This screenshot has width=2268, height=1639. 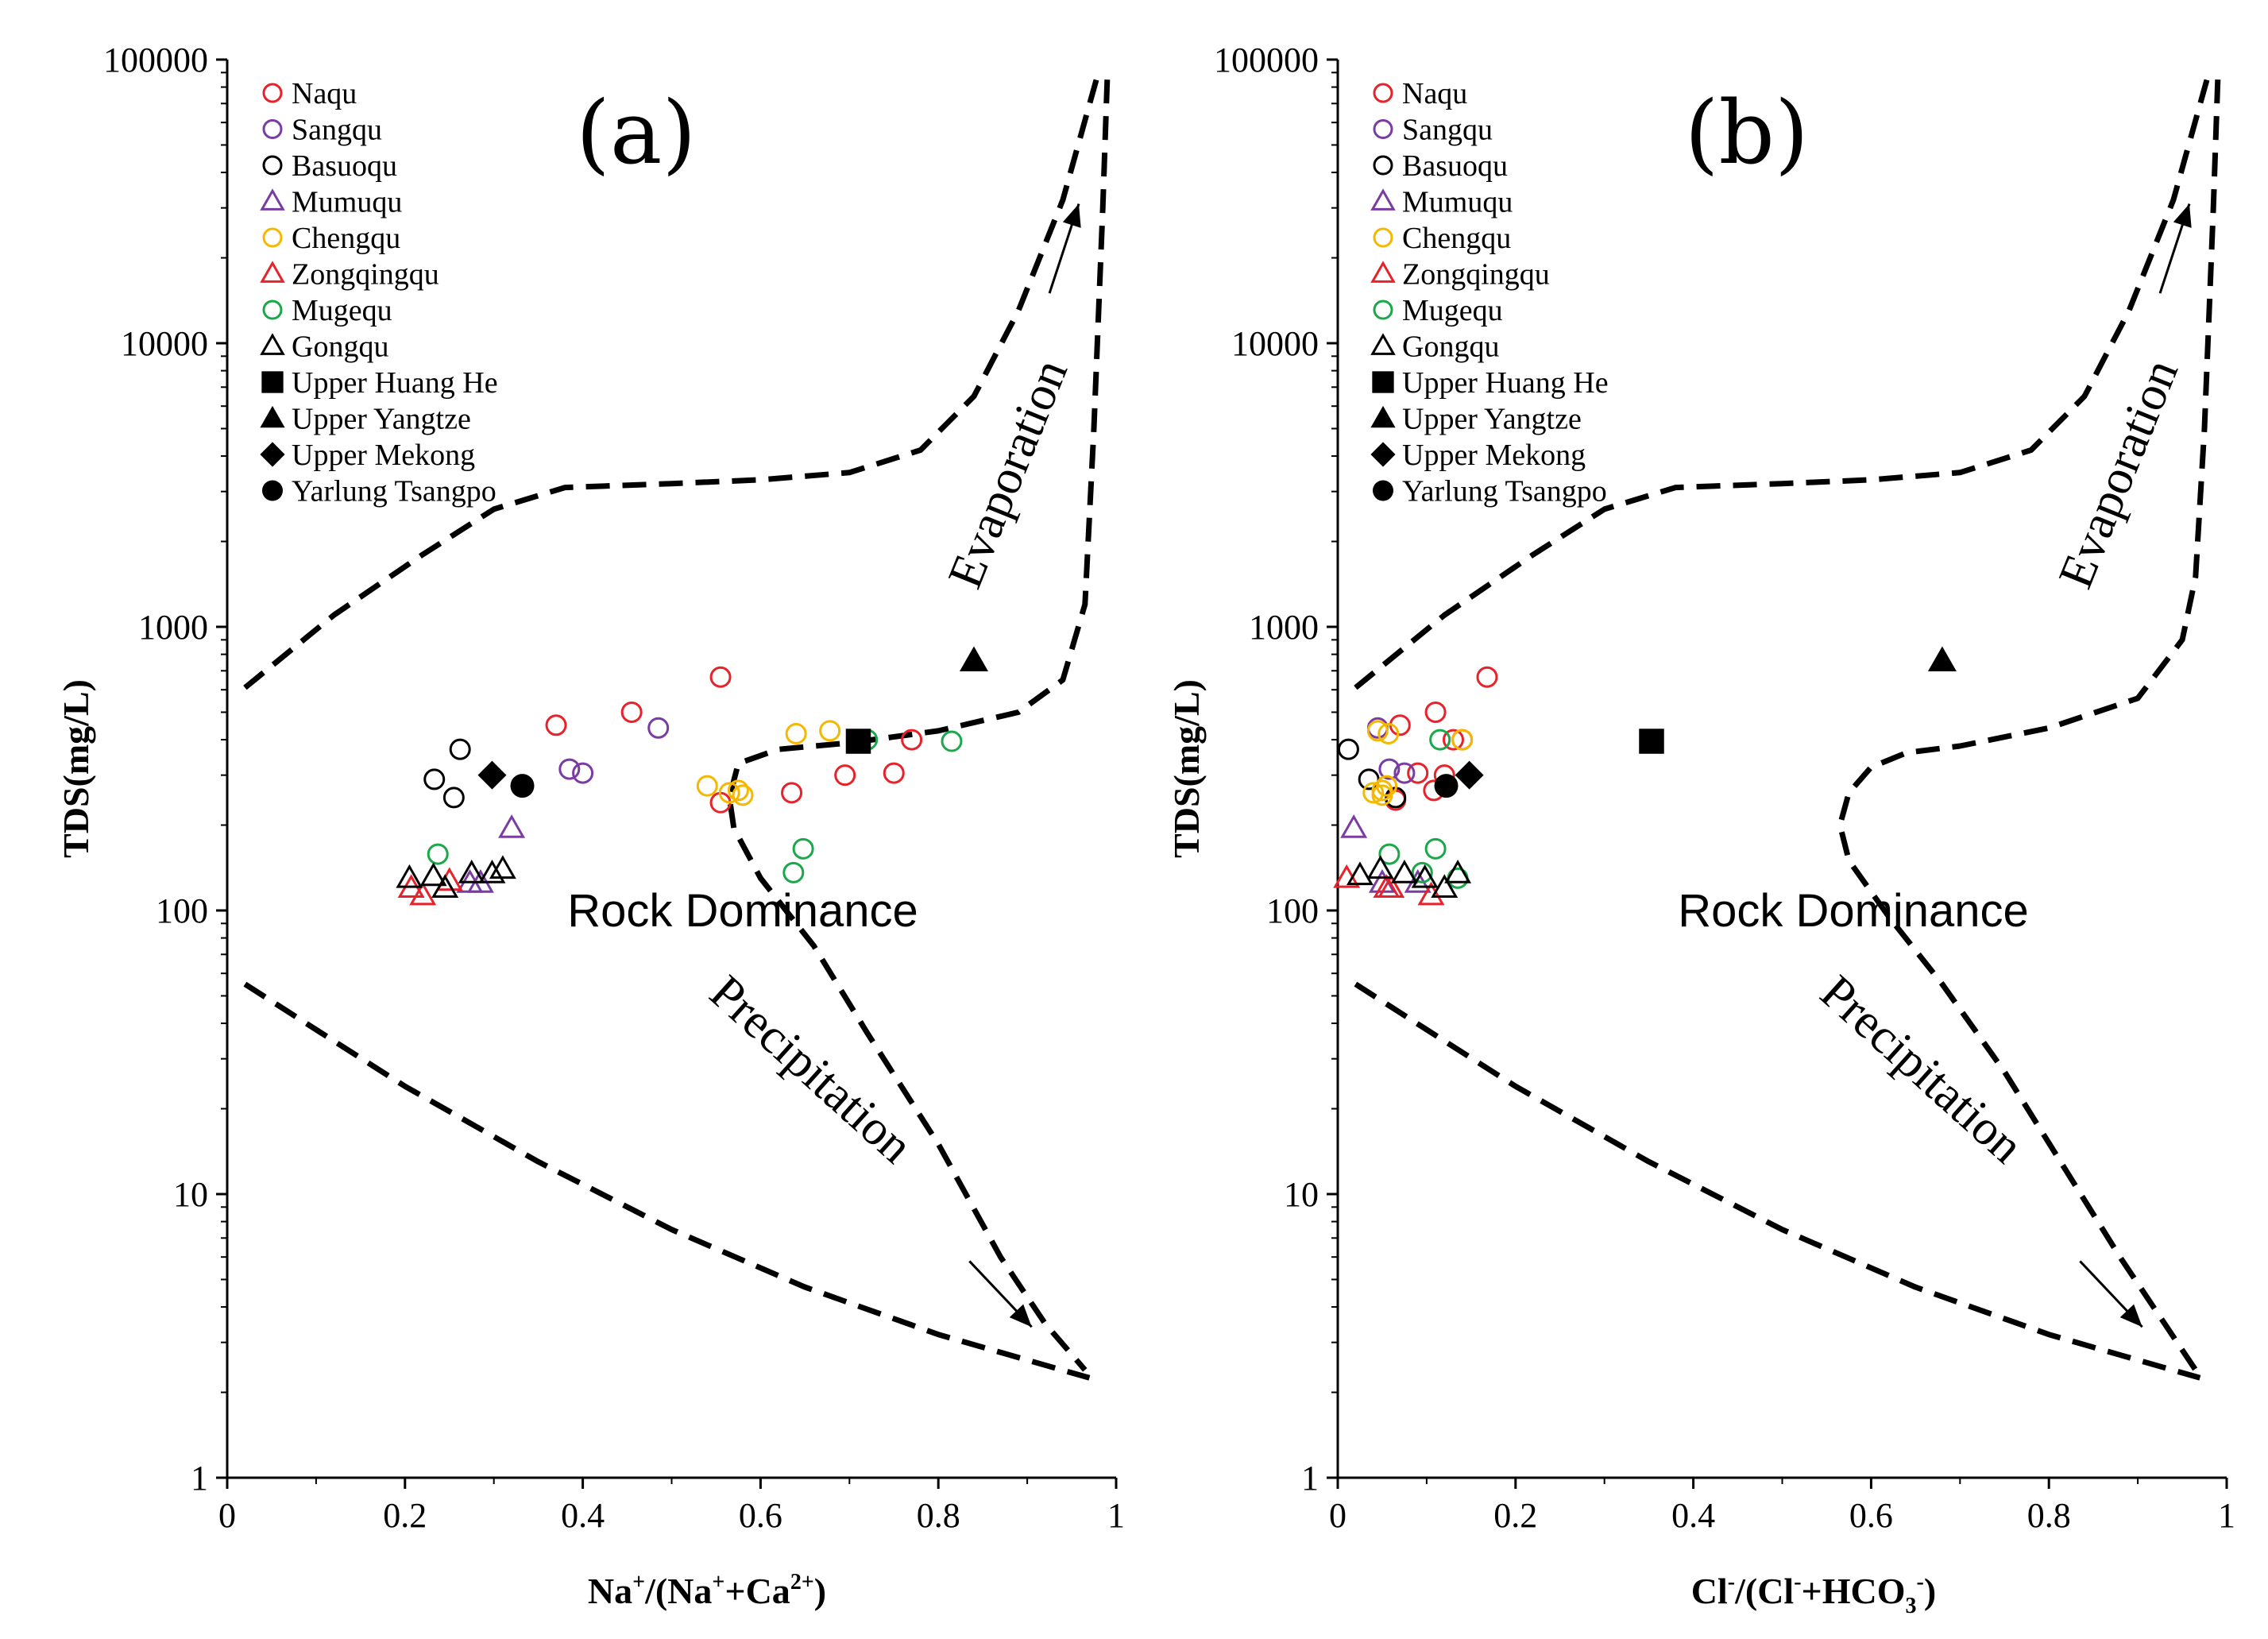 What do you see at coordinates (190, 1194) in the screenshot?
I see `y-tick-label: 10` at bounding box center [190, 1194].